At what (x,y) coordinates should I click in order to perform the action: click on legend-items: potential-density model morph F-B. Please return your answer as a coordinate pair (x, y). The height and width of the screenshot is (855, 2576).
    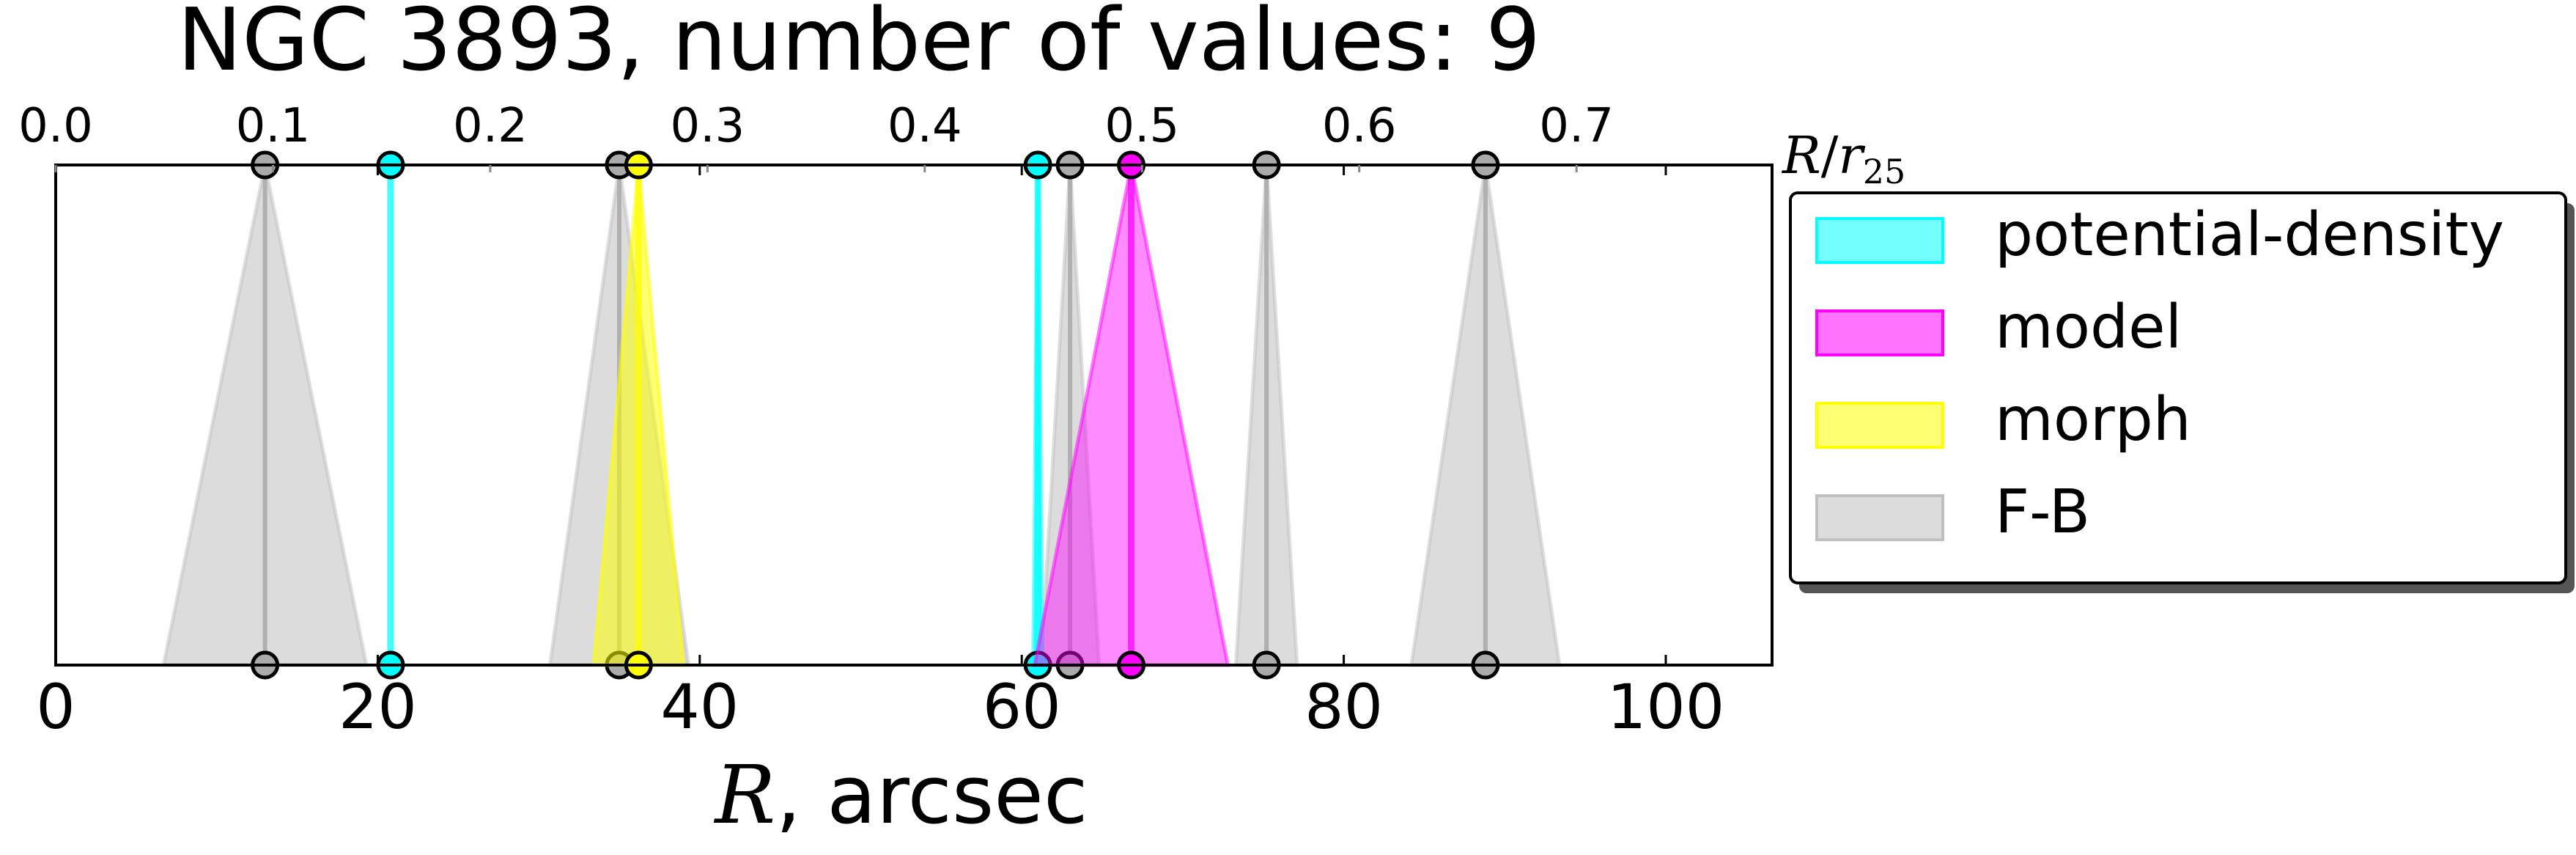
    Looking at the image, I should click on (2159, 373).